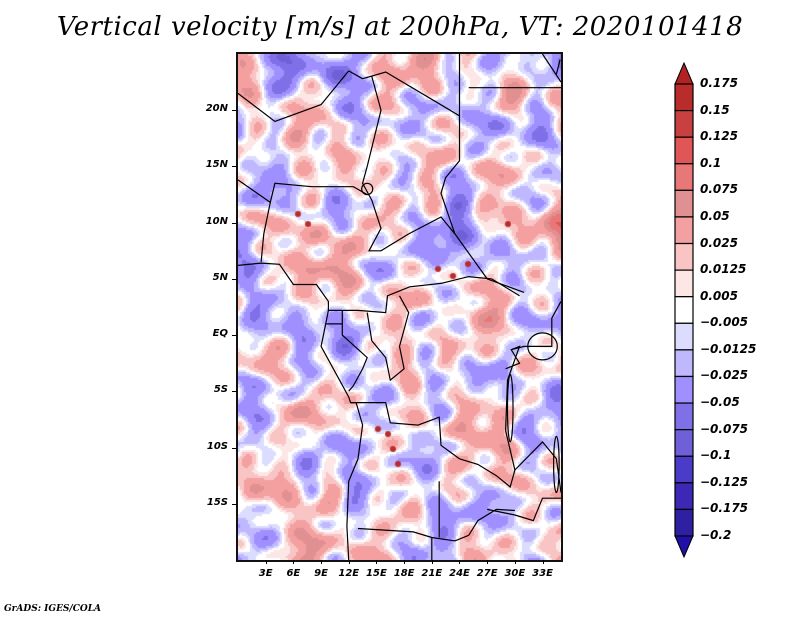 This screenshot has height=618, width=800. What do you see at coordinates (728, 348) in the screenshot?
I see `colorbar-label: −0.0125` at bounding box center [728, 348].